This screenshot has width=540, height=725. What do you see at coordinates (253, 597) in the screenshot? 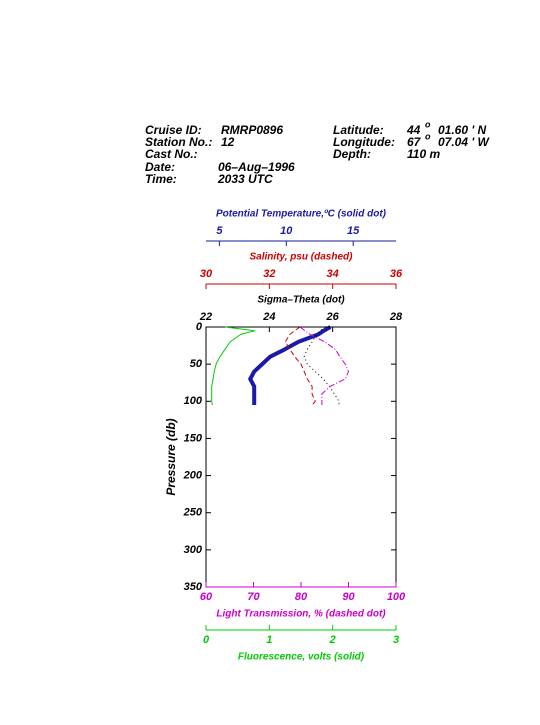
I see `x-tick-label: 70` at bounding box center [253, 597].